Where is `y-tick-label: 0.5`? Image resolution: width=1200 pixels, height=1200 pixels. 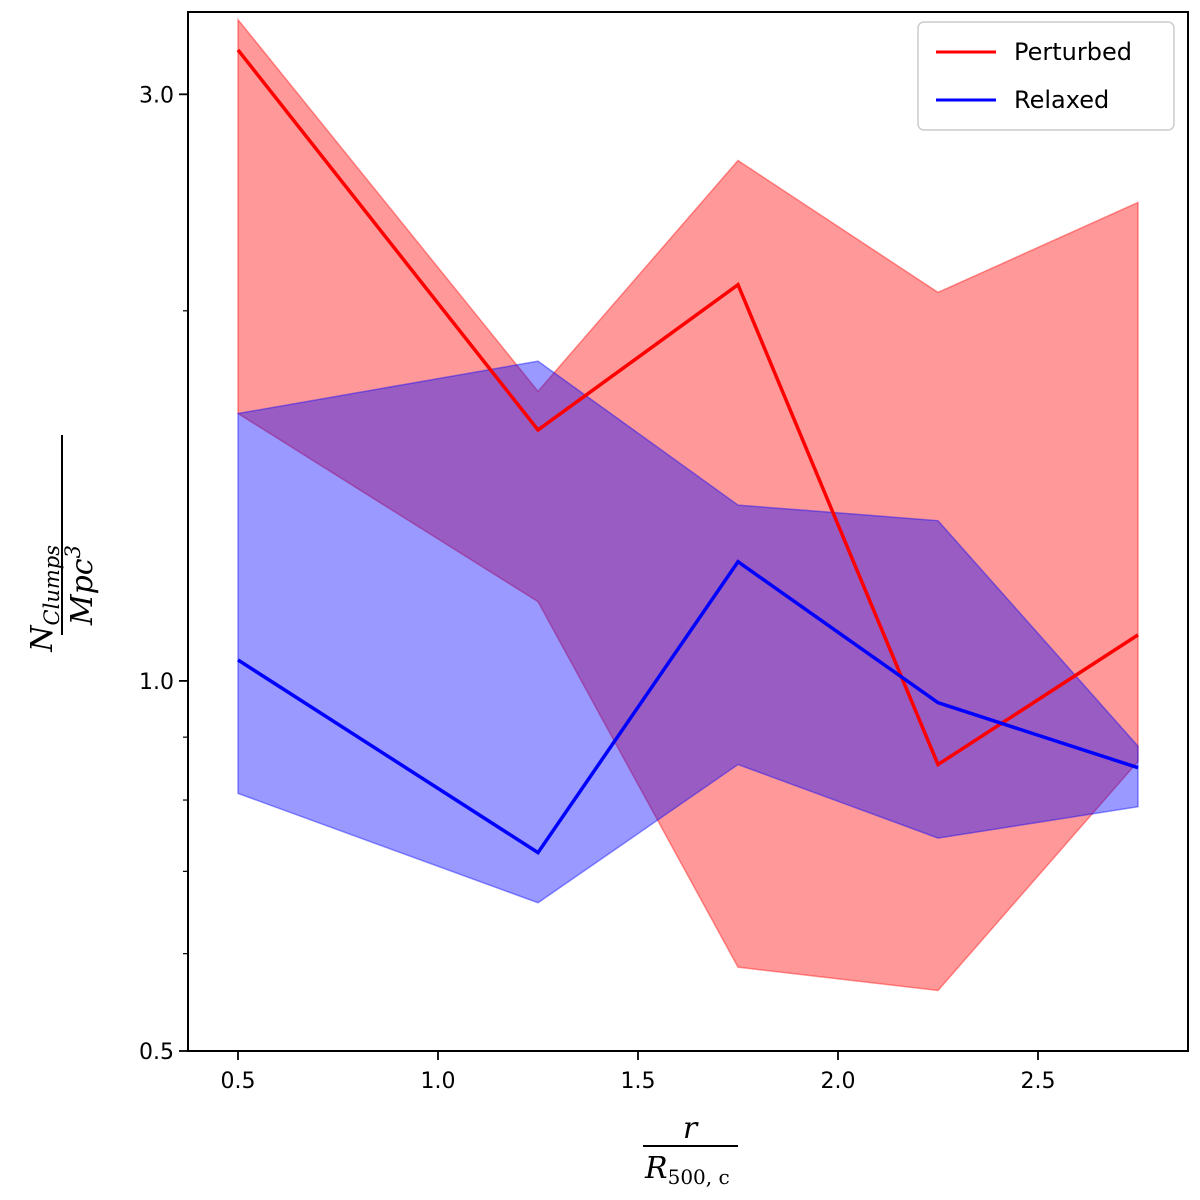
y-tick-label: 0.5 is located at coordinates (156, 1052).